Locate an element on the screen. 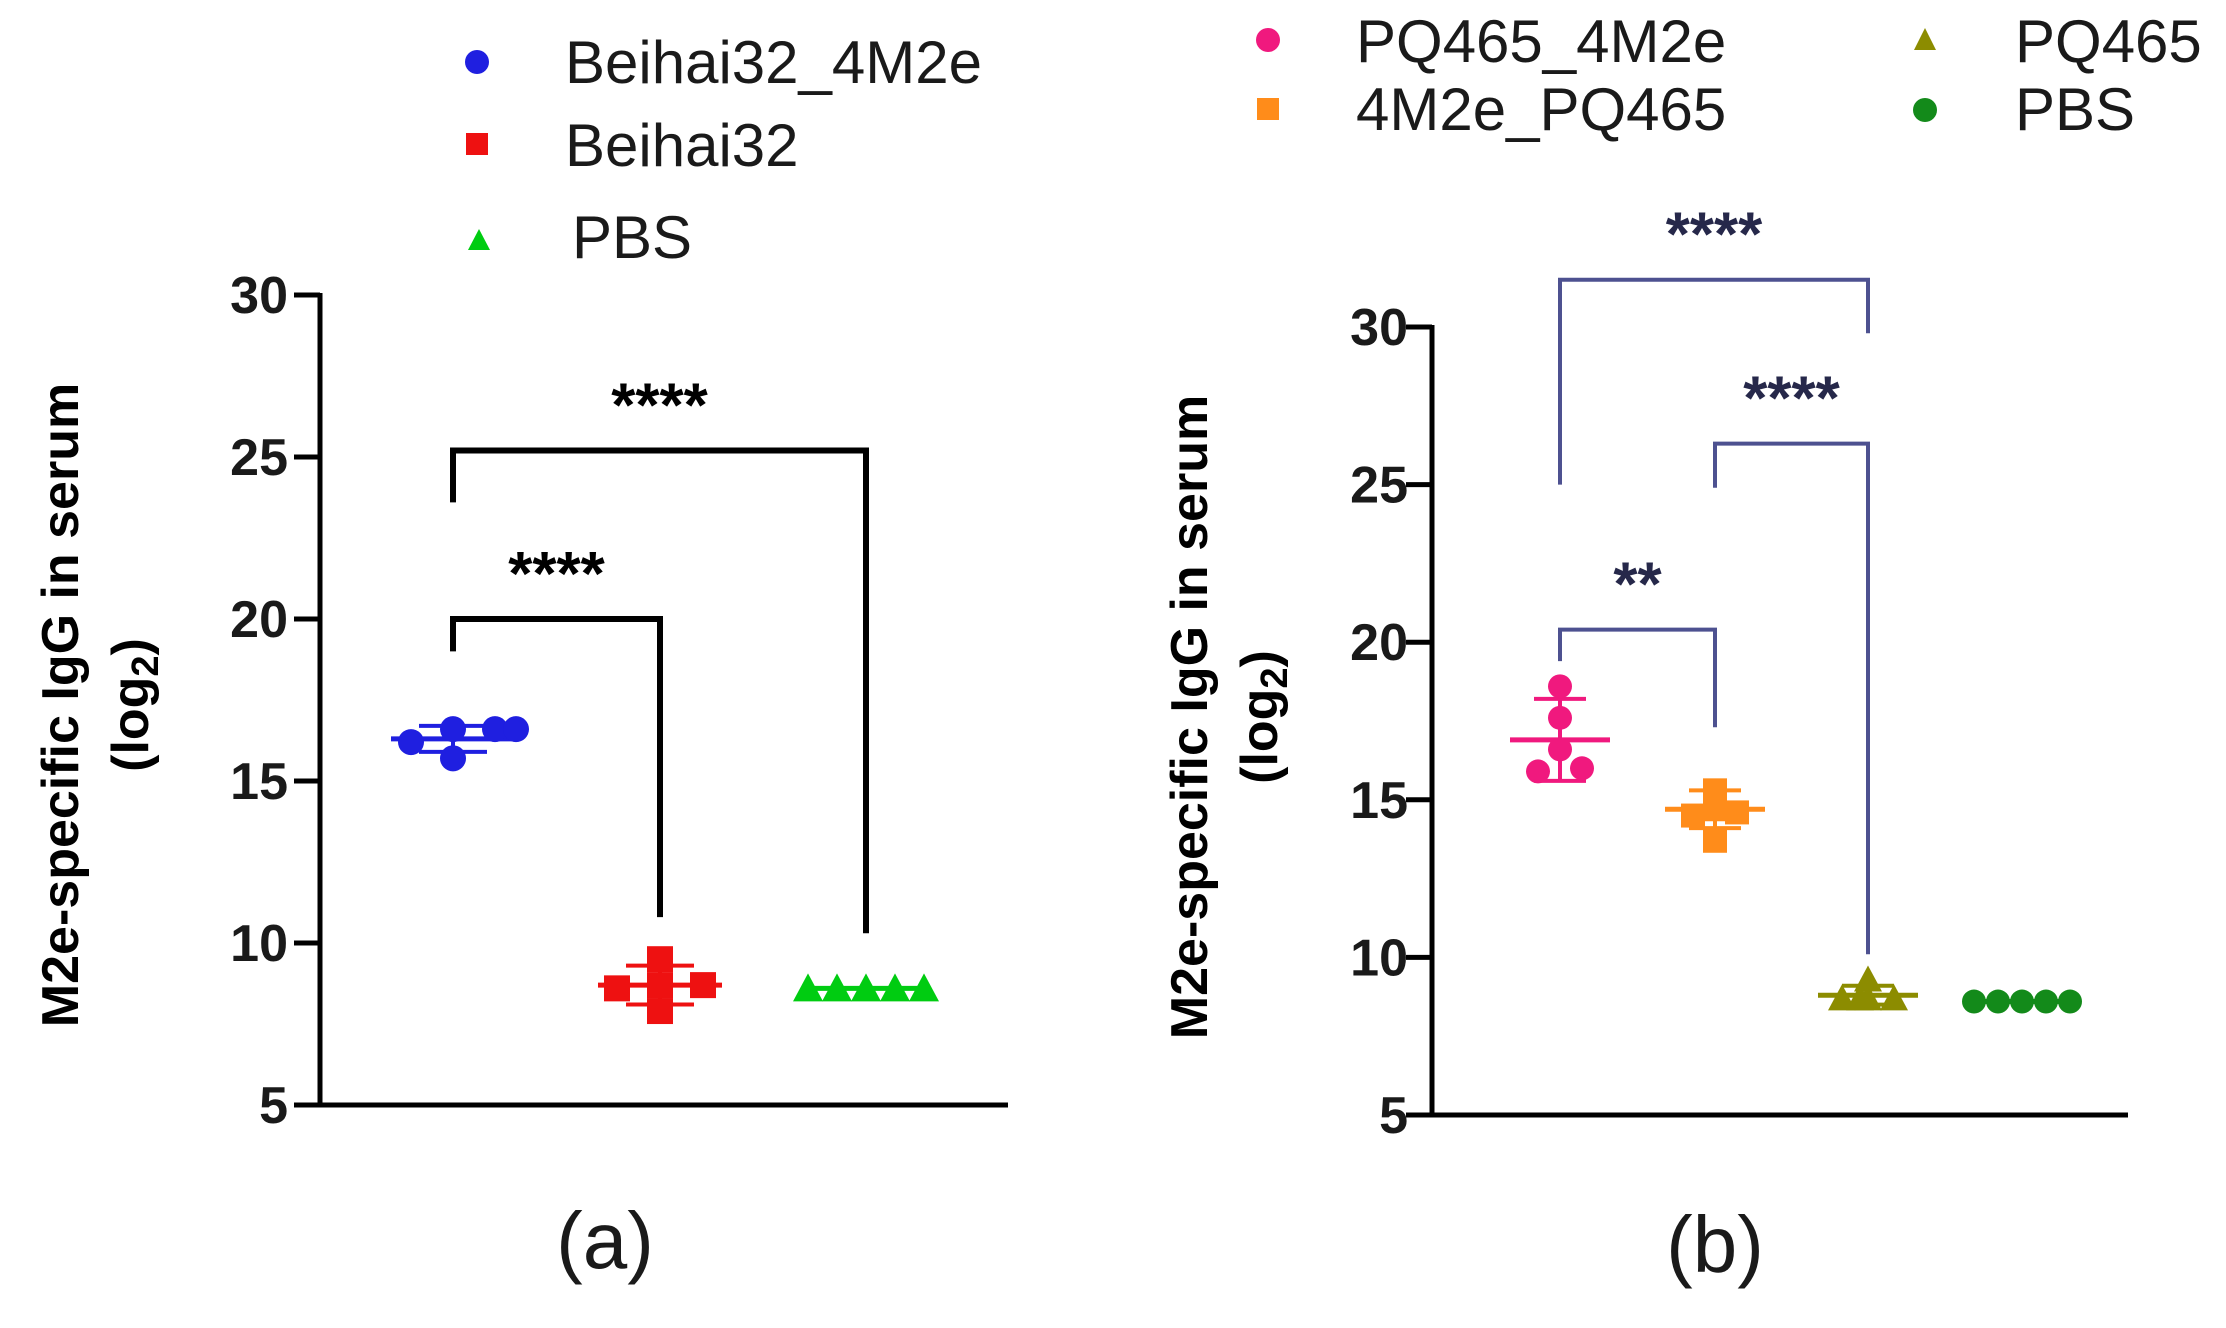  significance-label-0: **** is located at coordinates (556, 574).